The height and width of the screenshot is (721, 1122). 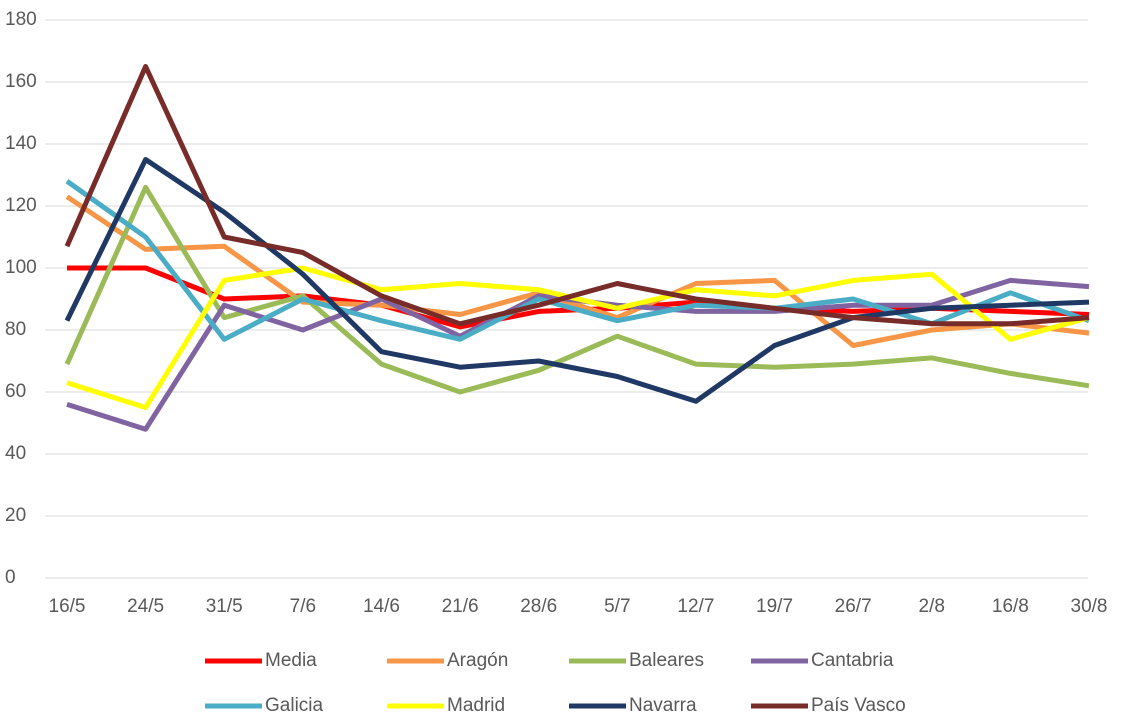 What do you see at coordinates (21, 267) in the screenshot?
I see `y-tick-label: 100` at bounding box center [21, 267].